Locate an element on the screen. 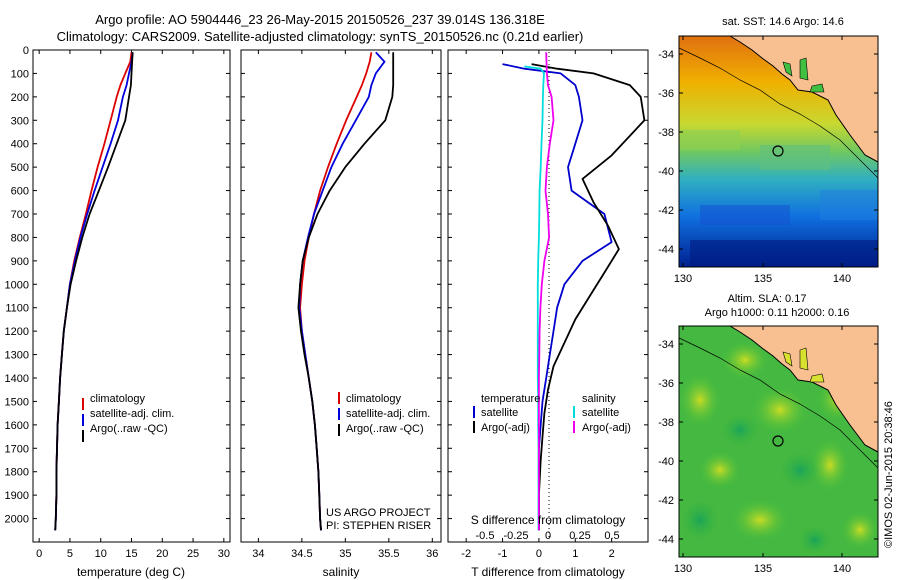 The width and height of the screenshot is (900, 580). sla-map-title-line2: Argo h1000: 0.11 h2000: 0.16 is located at coordinates (777, 313).